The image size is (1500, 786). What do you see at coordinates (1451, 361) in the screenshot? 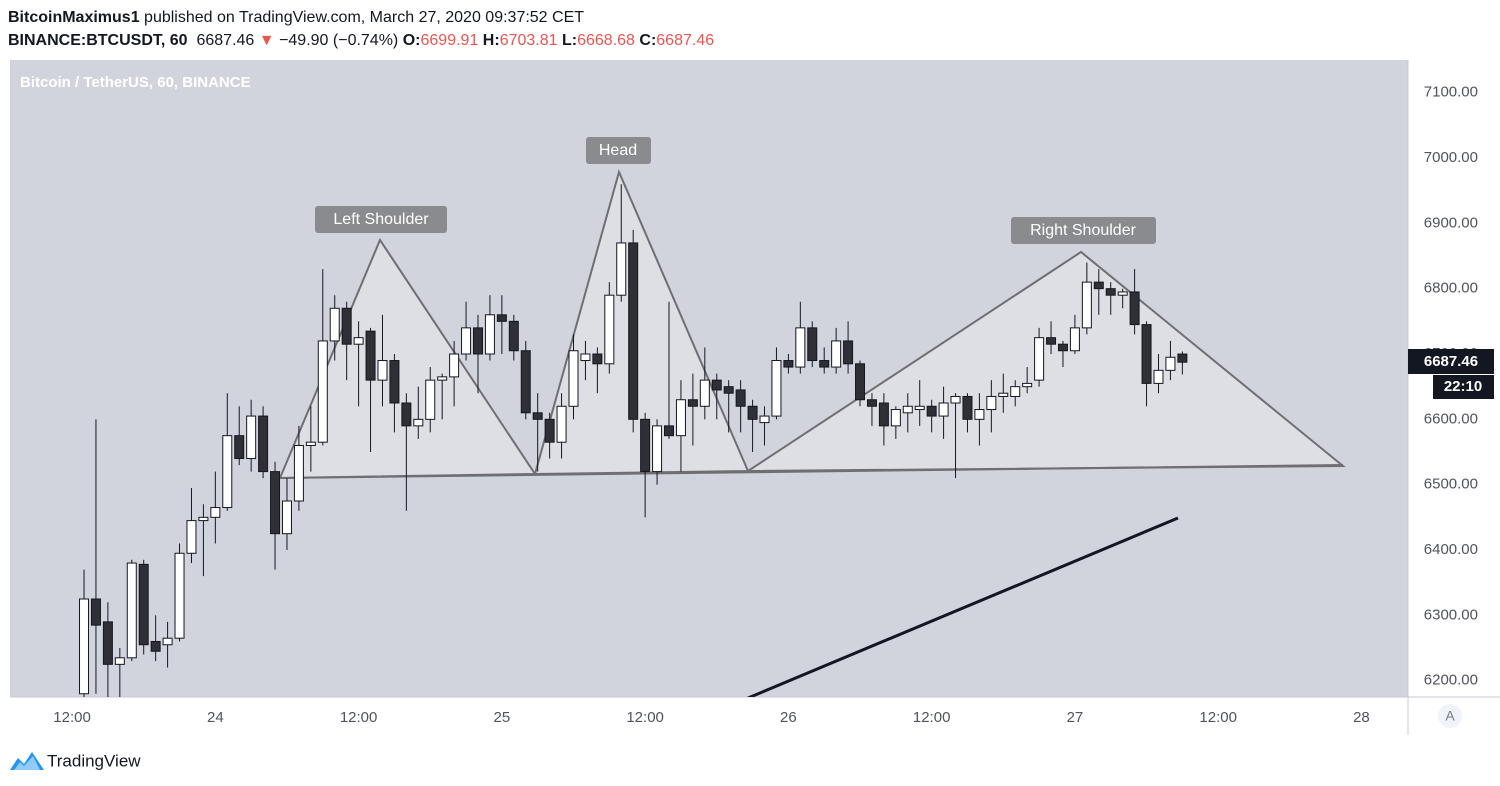
I see `last-price-box` at bounding box center [1451, 361].